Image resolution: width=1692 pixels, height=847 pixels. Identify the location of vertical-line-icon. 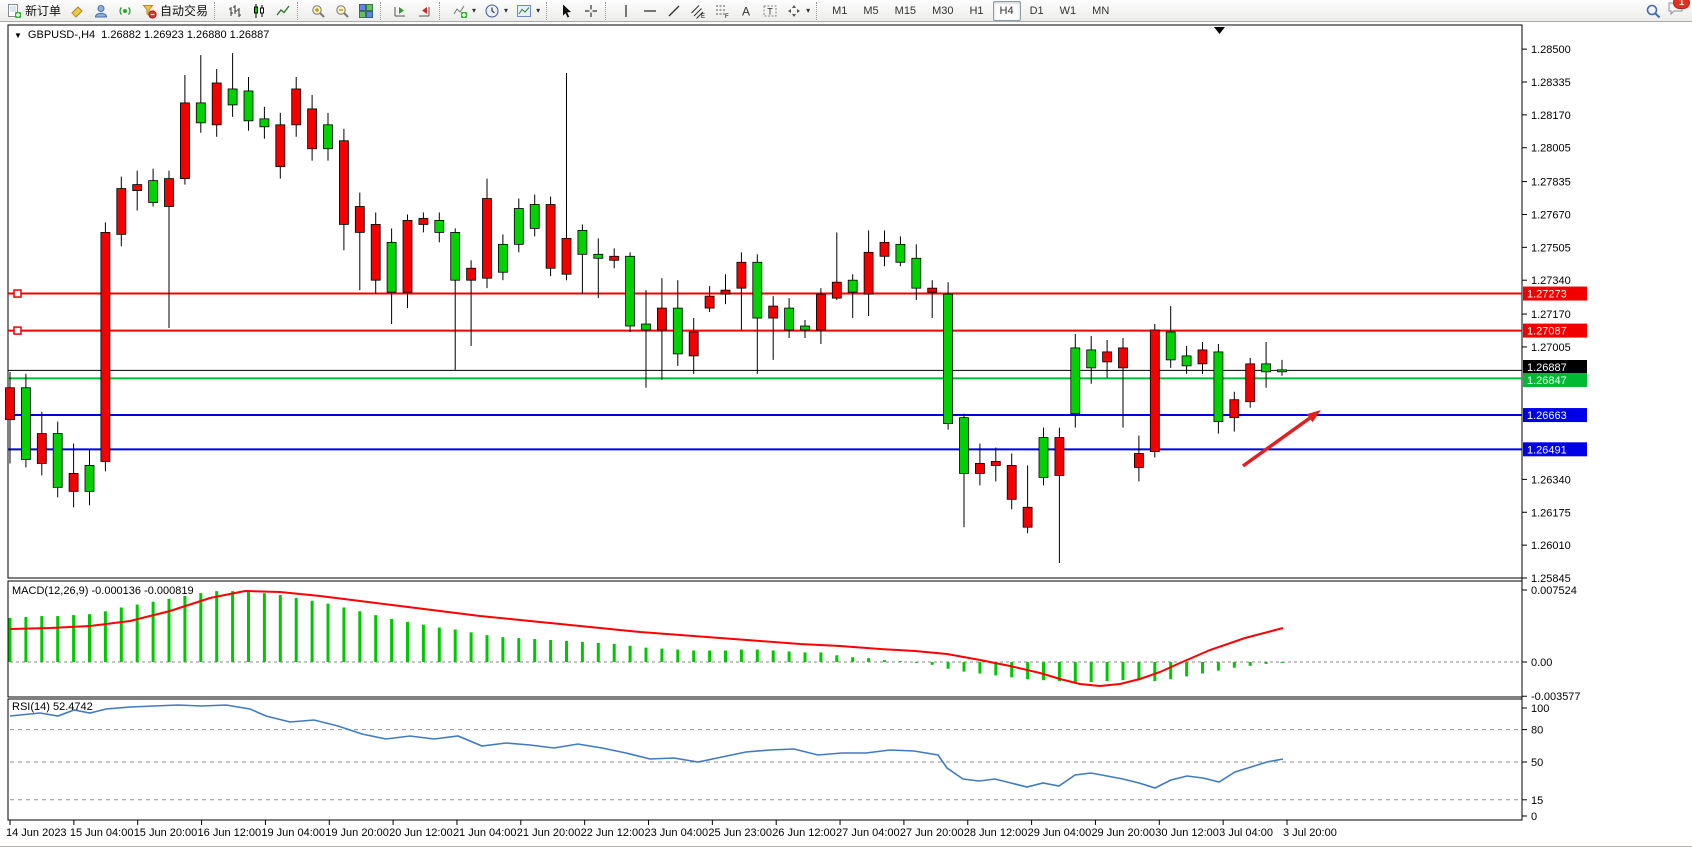
(626, 10).